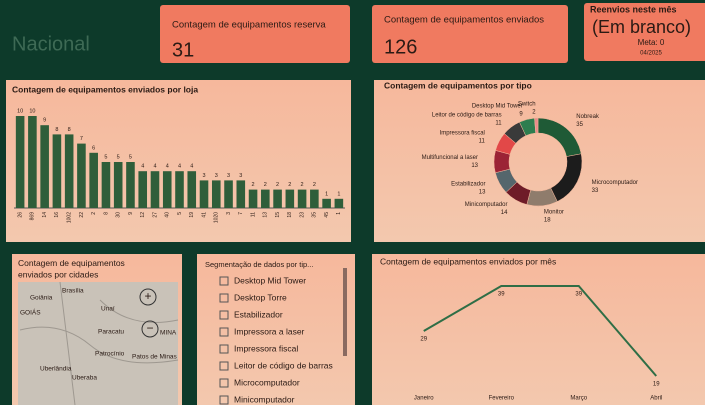 The height and width of the screenshot is (405, 705). I want to click on x-tick-label: 11, so click(253, 214).